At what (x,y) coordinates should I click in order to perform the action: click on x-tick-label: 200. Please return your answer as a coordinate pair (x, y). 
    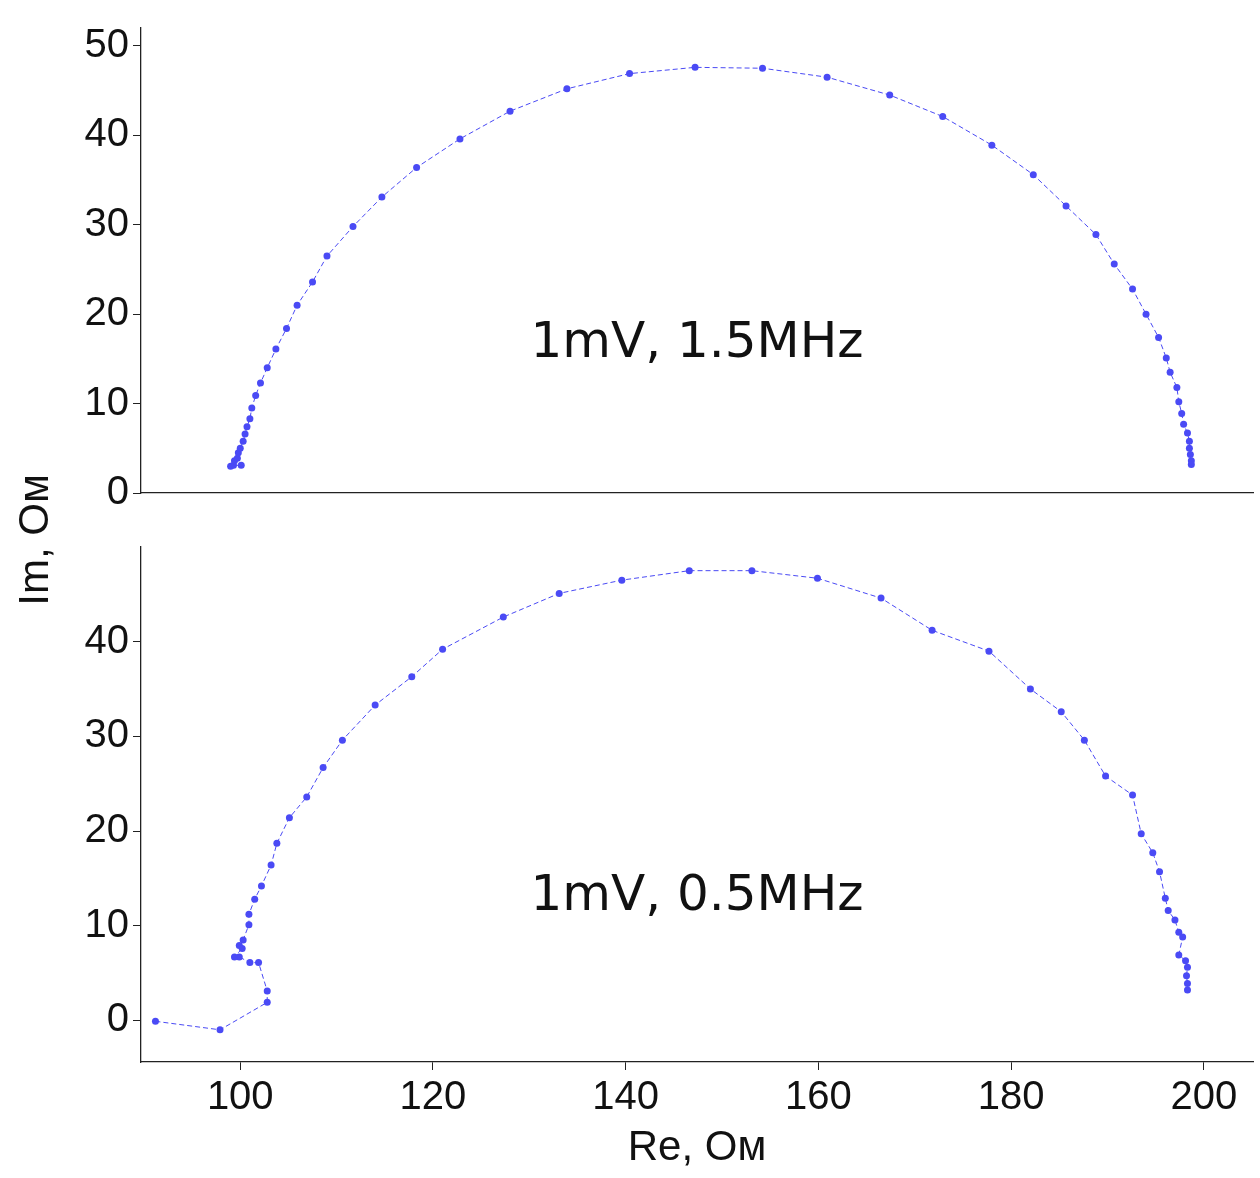
    Looking at the image, I should click on (1204, 1095).